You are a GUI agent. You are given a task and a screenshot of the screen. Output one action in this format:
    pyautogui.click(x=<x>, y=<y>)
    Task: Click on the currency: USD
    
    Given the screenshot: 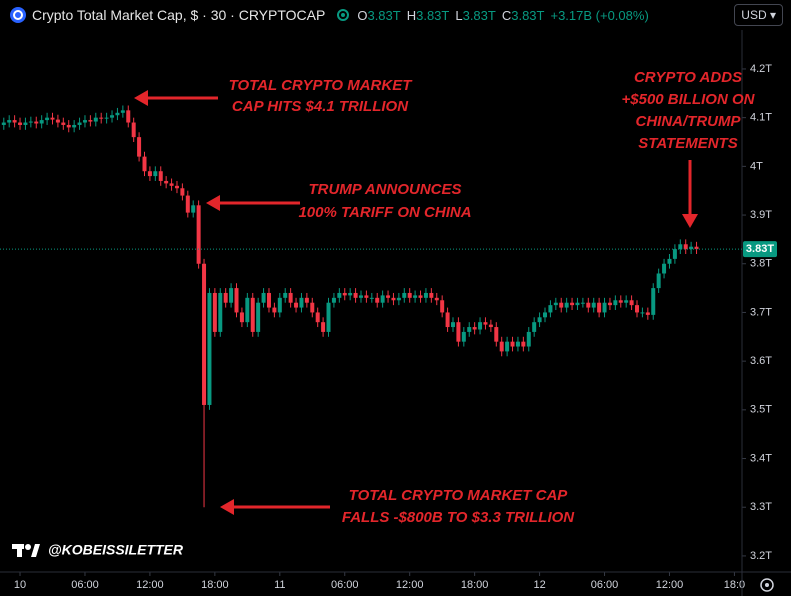 What is the action you would take?
    pyautogui.click(x=754, y=15)
    